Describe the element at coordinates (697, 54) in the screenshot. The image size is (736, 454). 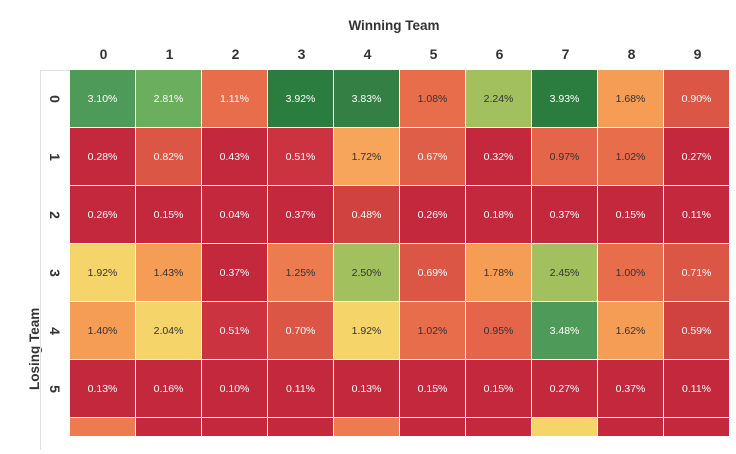
I see `x-tick-label: 9` at that location.